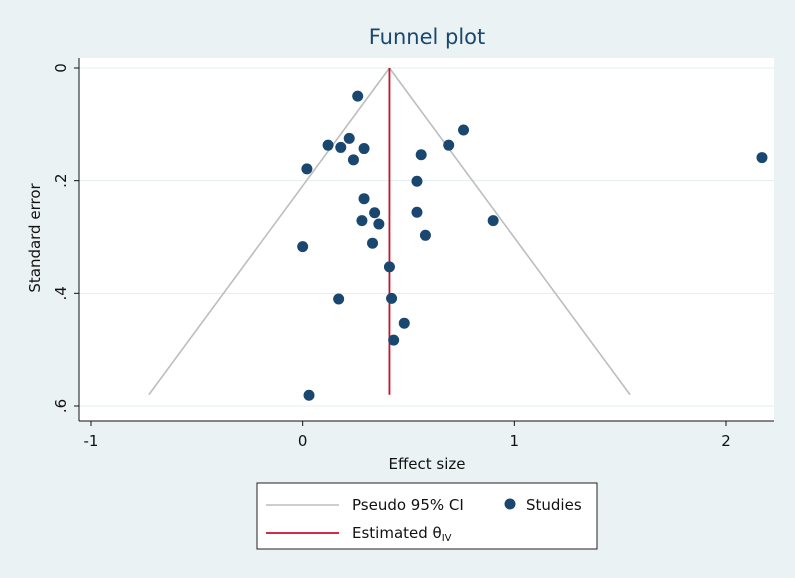 The width and height of the screenshot is (795, 578). I want to click on x-tick-label-3: 2, so click(726, 441).